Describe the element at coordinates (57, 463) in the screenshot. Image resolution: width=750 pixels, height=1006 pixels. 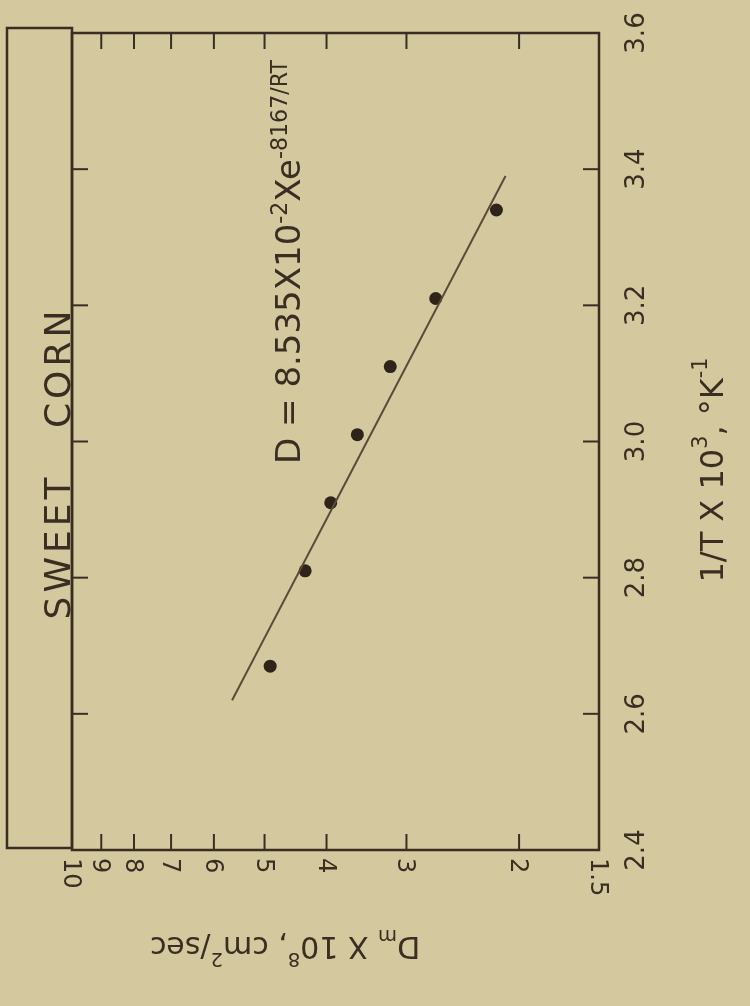
I see `text: SWEET CORN` at that location.